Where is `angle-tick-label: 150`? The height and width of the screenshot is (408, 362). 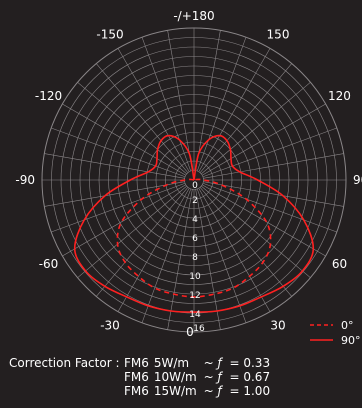 angle-tick-label: 150 is located at coordinates (278, 35).